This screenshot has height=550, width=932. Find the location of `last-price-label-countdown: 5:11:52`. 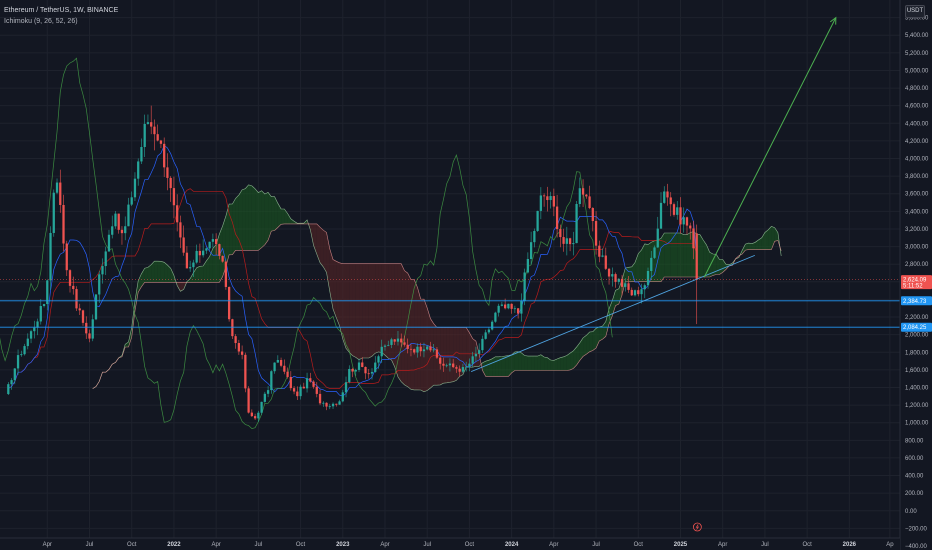

last-price-label-countdown: 5:11:52 is located at coordinates (913, 287).